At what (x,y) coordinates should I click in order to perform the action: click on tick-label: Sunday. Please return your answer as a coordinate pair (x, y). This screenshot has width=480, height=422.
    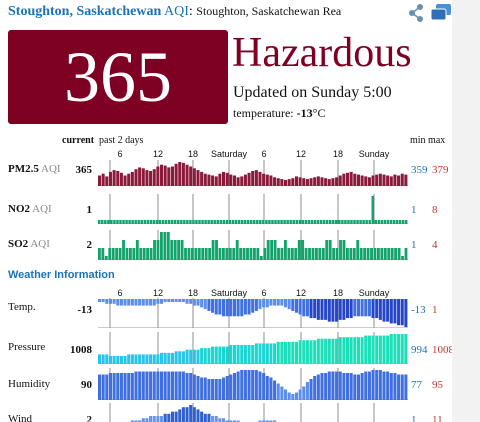
    Looking at the image, I should click on (374, 154).